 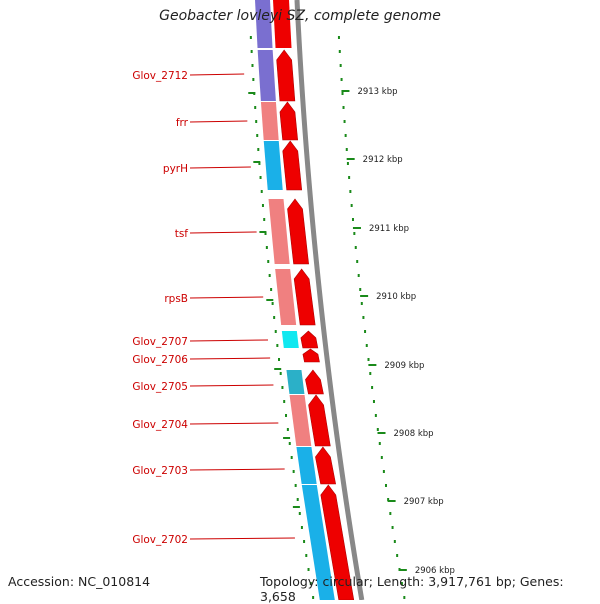 I want to click on cds-arrow-frr, so click(x=289, y=121).